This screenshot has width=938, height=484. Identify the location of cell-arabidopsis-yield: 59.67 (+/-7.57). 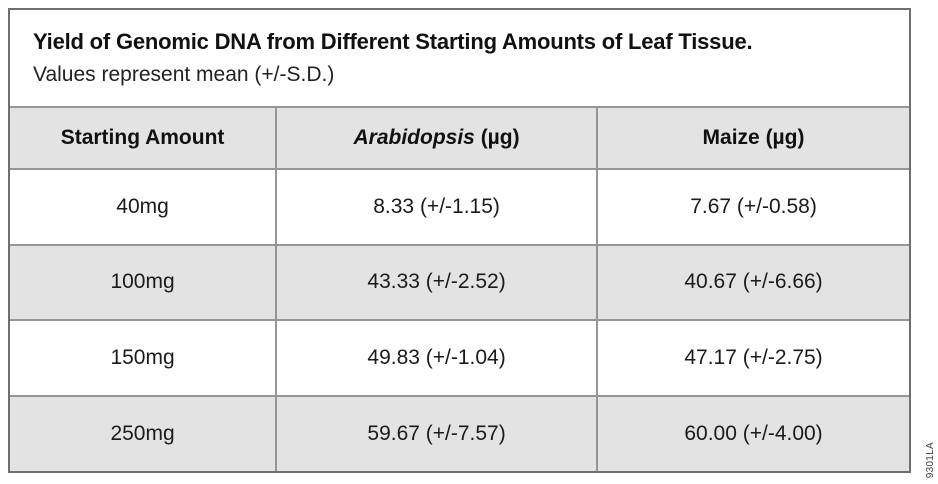
(437, 432).